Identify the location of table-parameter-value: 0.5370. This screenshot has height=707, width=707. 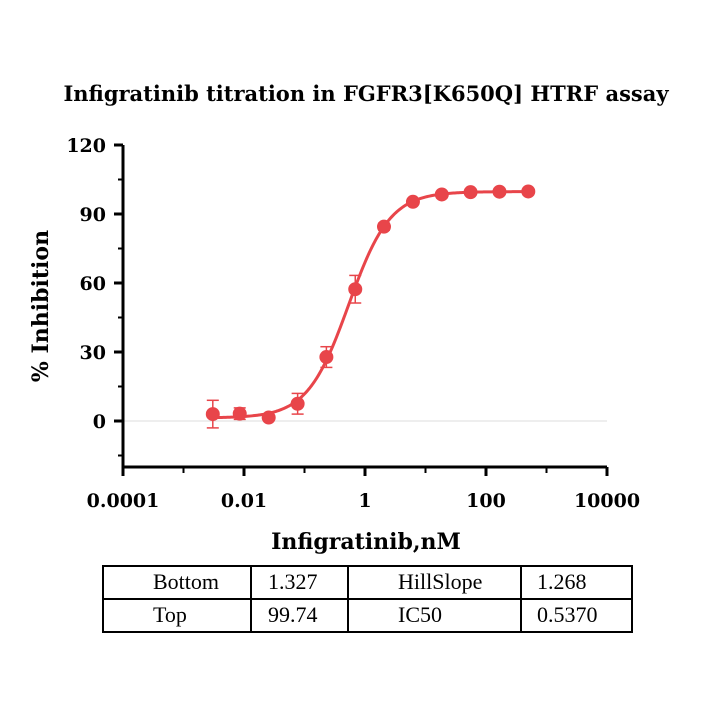
(567, 614).